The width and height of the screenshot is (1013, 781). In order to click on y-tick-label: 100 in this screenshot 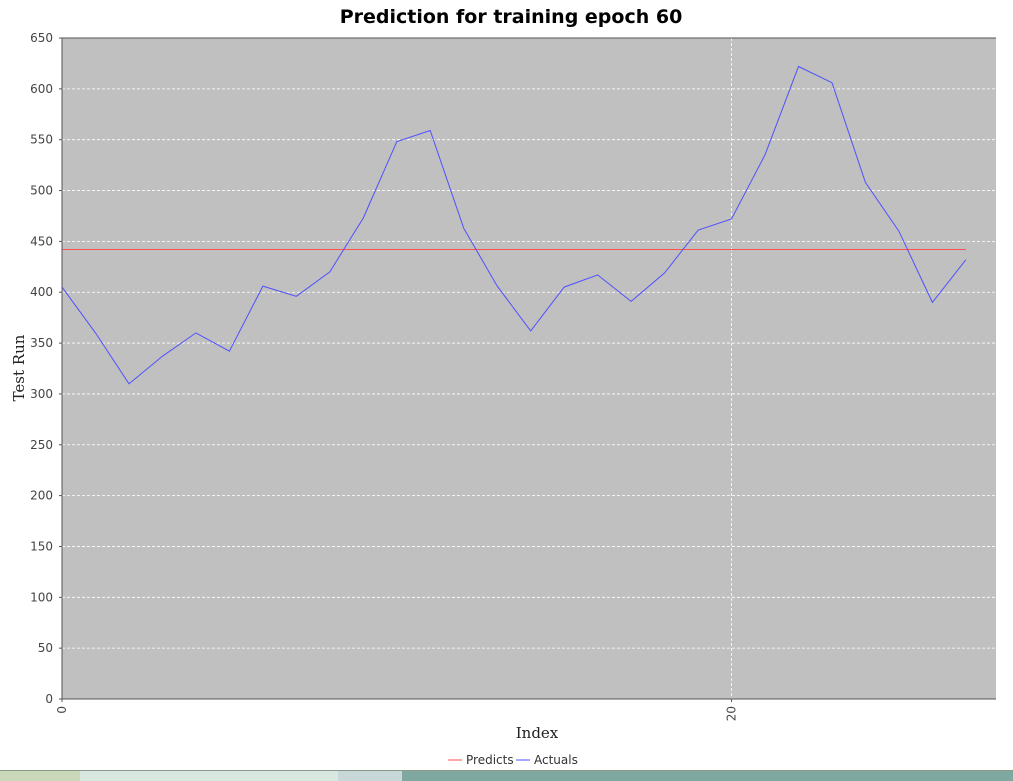, I will do `click(41, 597)`.